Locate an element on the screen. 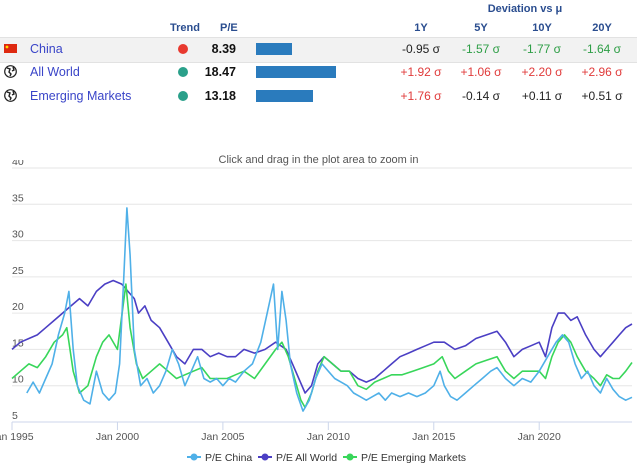 The width and height of the screenshot is (637, 466). y-tick-label: 20 is located at coordinates (18, 307).